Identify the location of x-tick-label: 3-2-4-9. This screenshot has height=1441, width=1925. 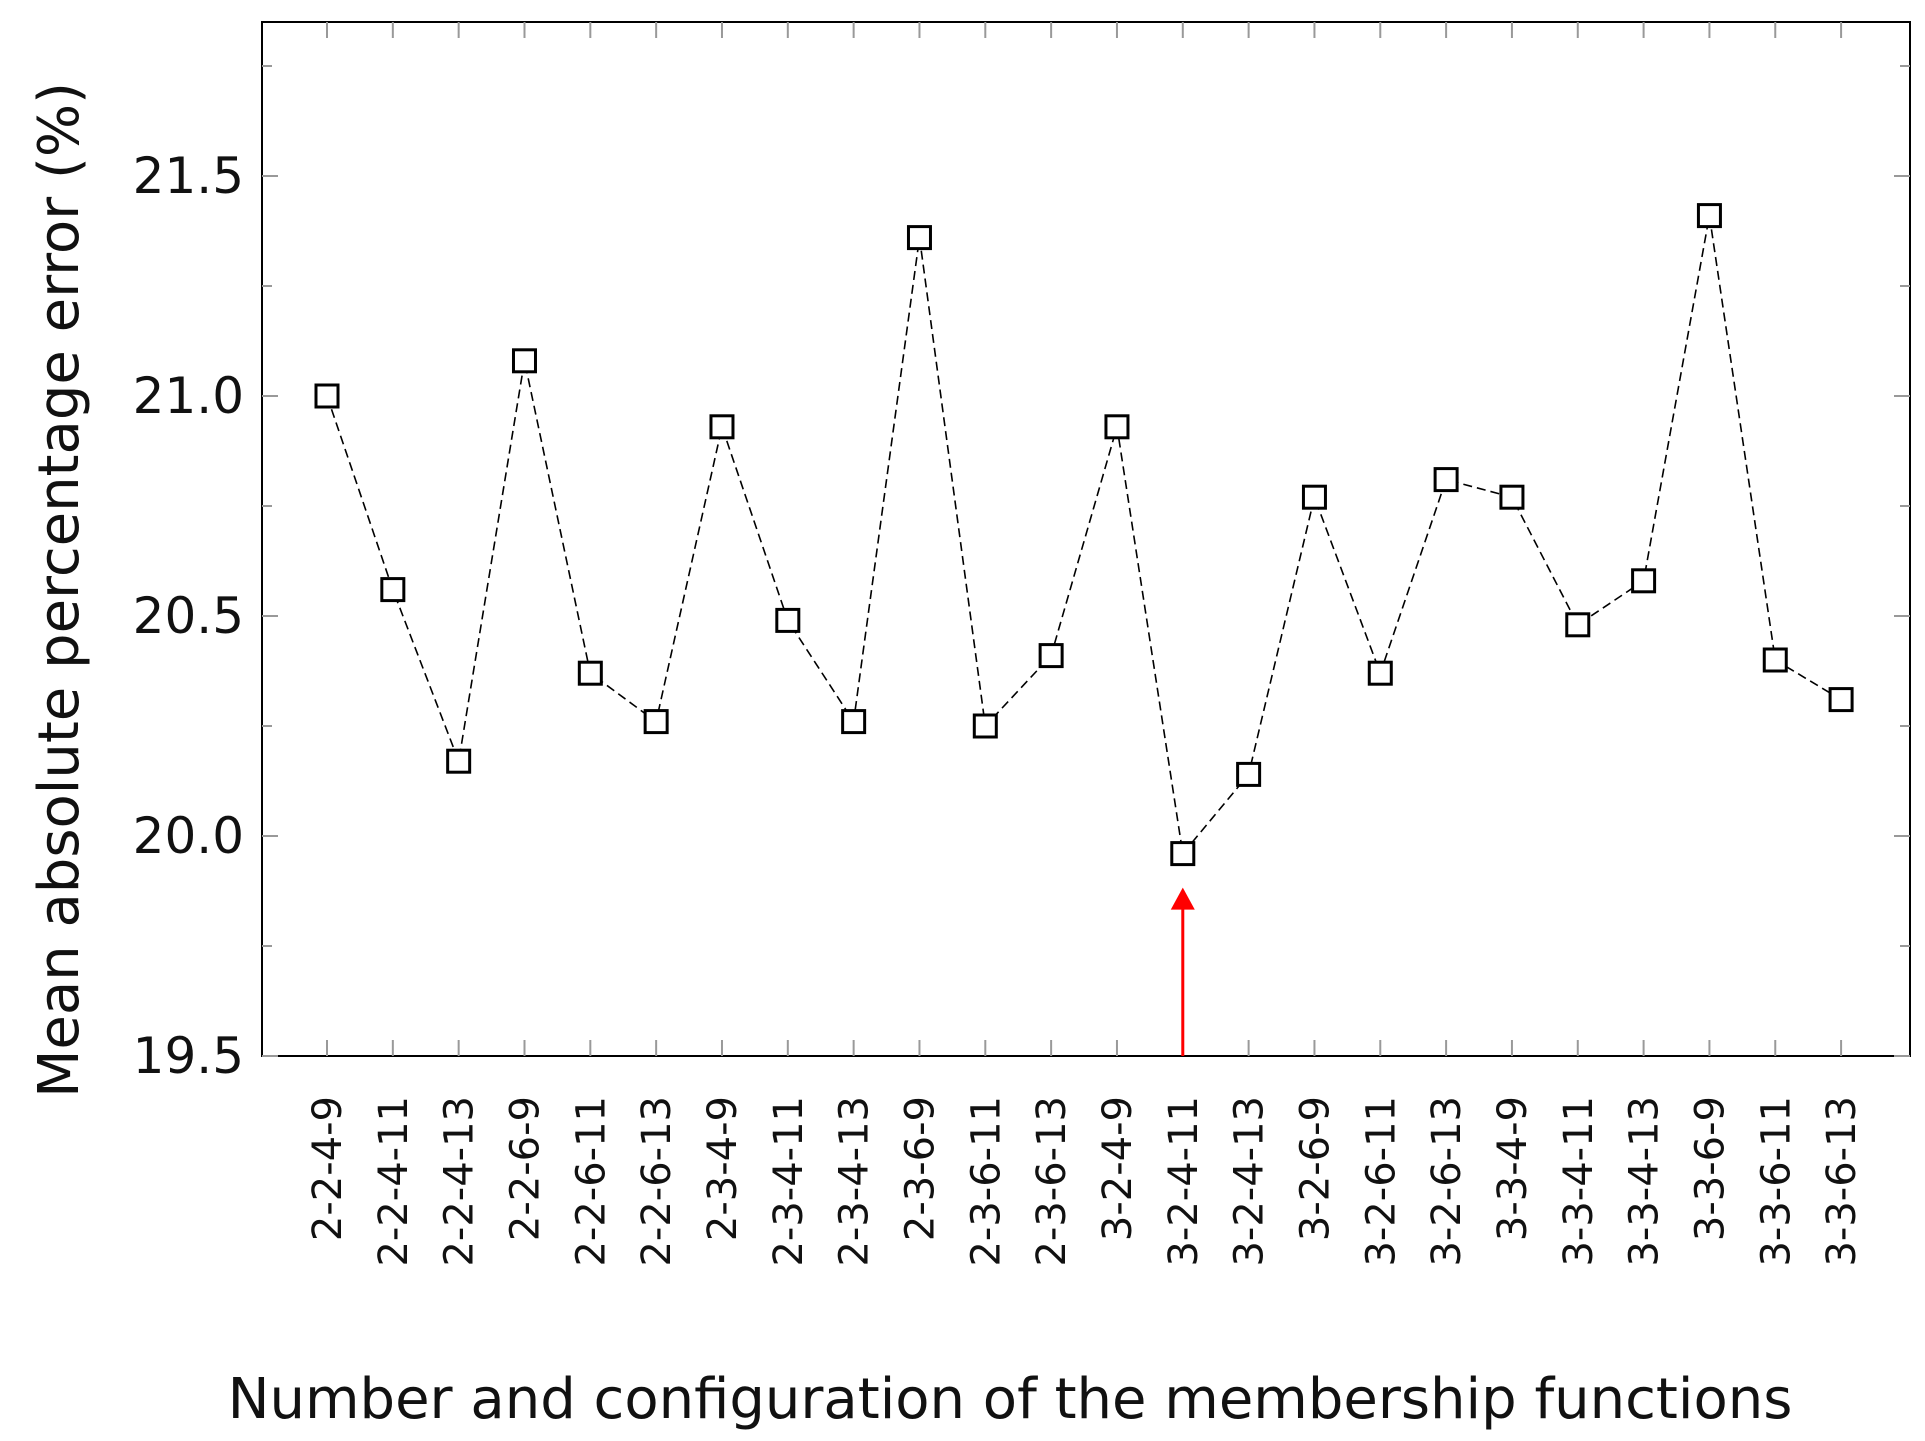
(1118, 1168).